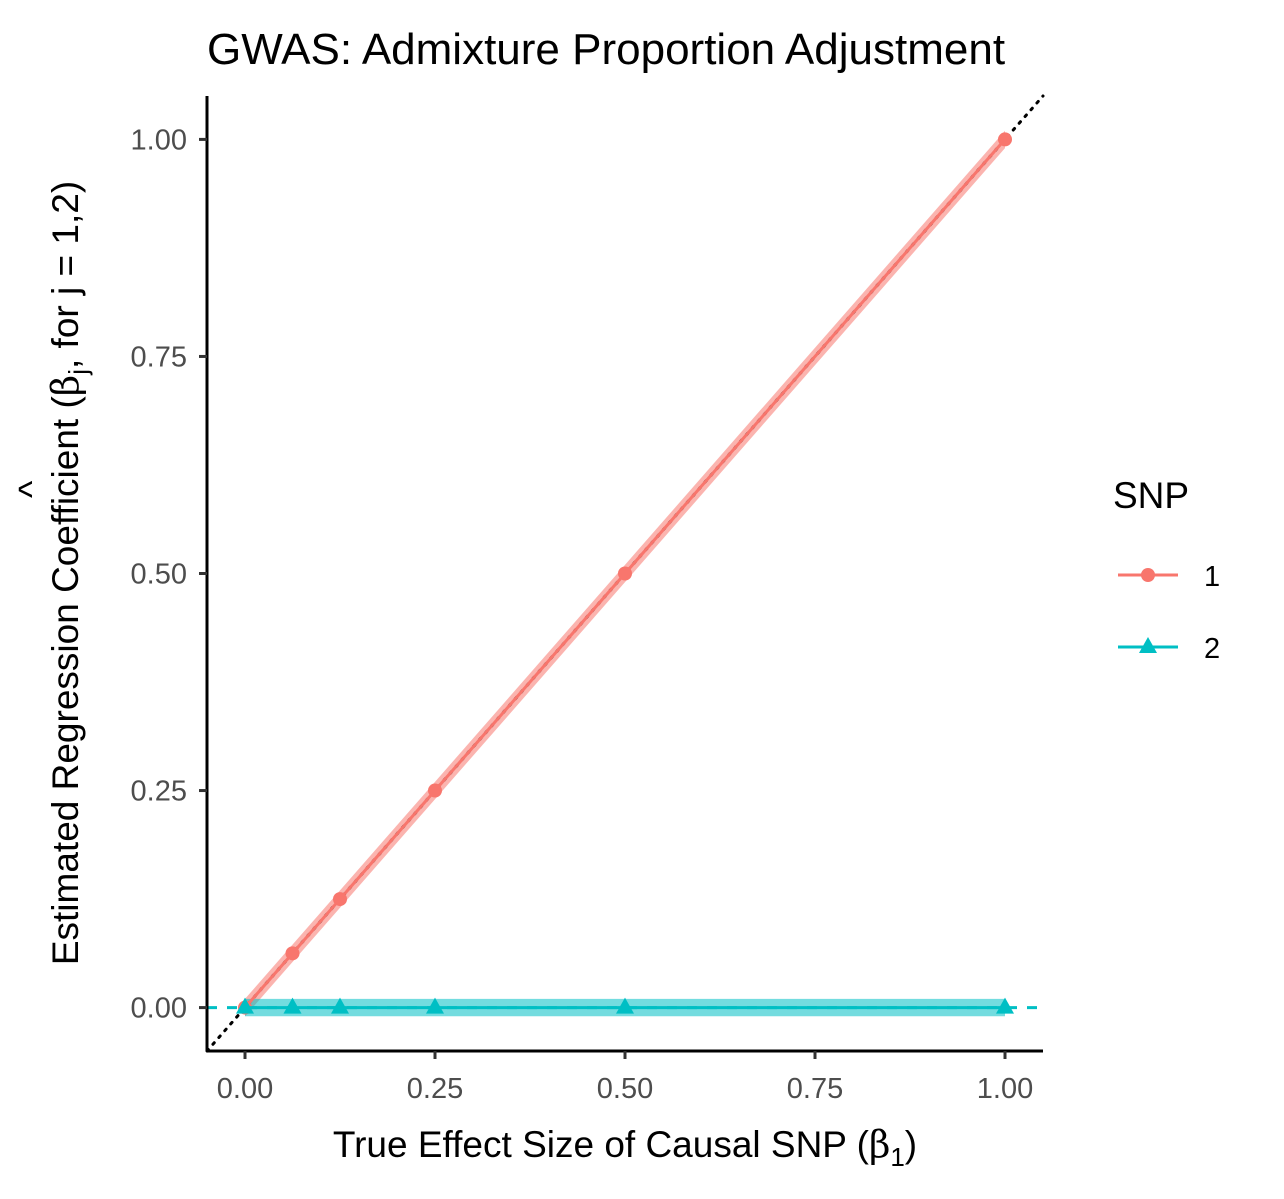  I want to click on y-axis-title-rest: , for j = 1,2), so click(65, 275).